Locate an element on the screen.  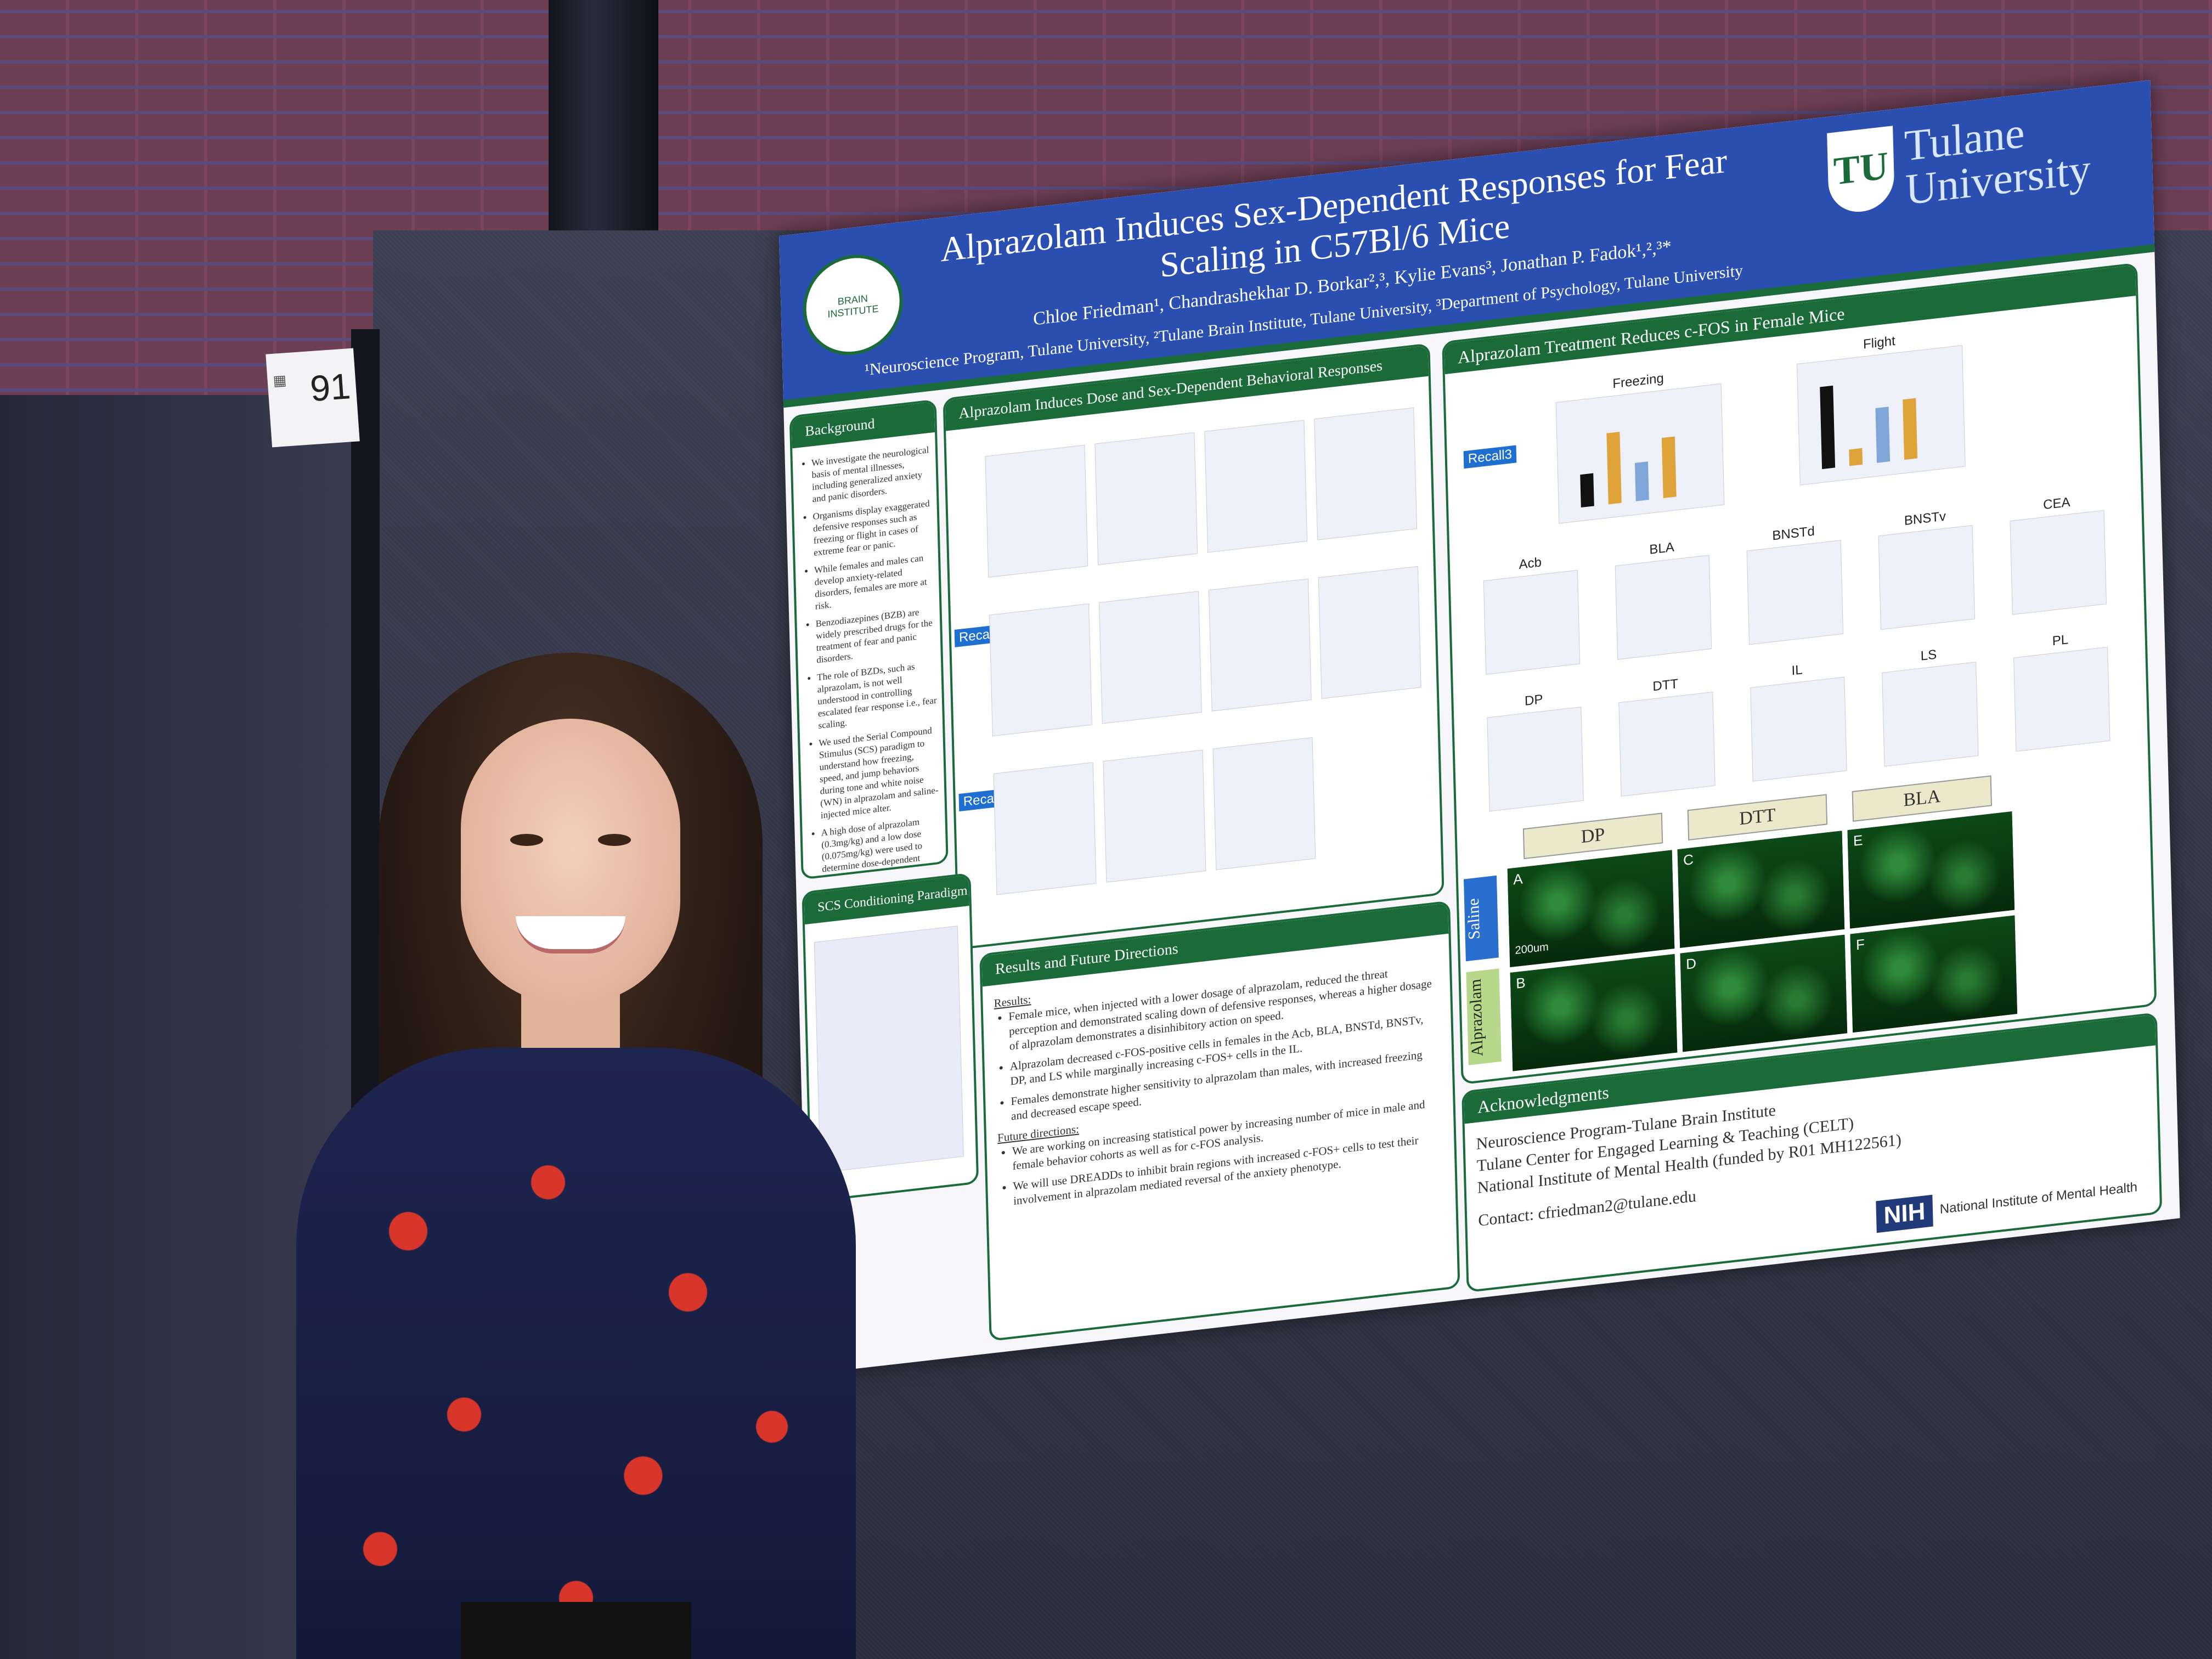
region-chart: Acb is located at coordinates (1532, 615).